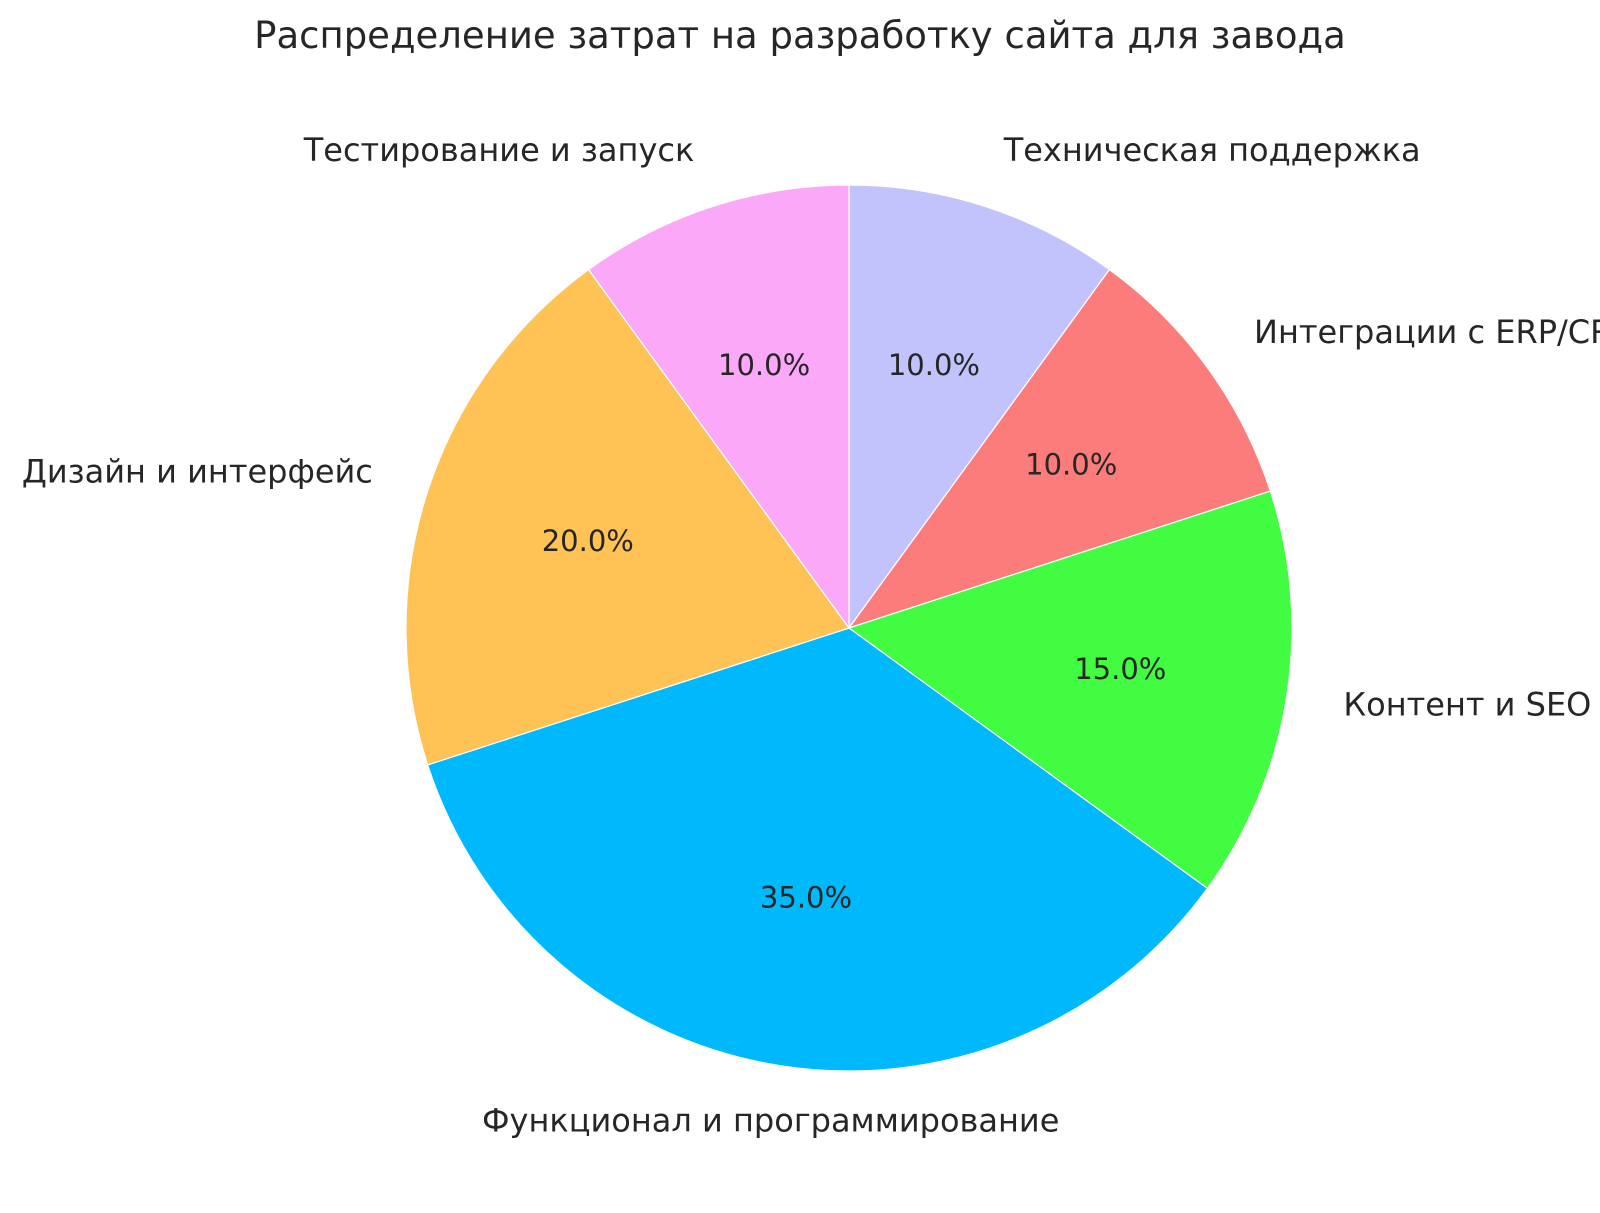 Image resolution: width=1600 pixels, height=1213 pixels. I want to click on pie-slice-category-label: Тестирование и запуск, so click(499, 150).